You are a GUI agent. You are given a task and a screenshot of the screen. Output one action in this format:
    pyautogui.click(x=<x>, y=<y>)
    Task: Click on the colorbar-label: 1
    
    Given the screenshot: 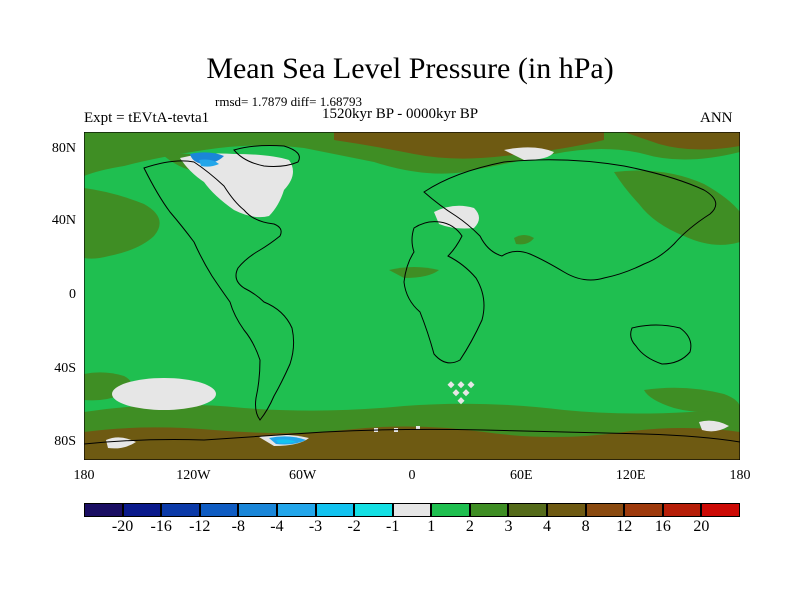 What is the action you would take?
    pyautogui.click(x=431, y=526)
    